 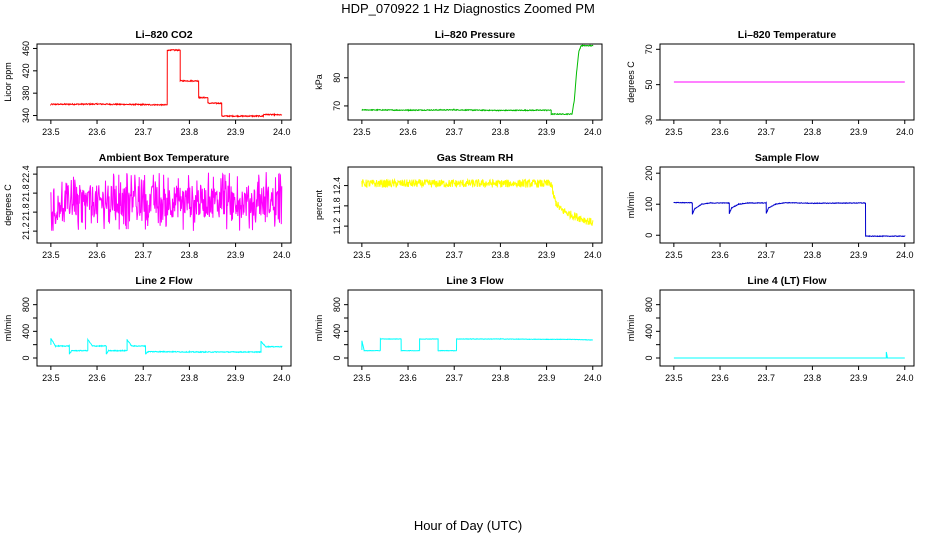 What do you see at coordinates (26, 93) in the screenshot?
I see `y-tick-label: 380` at bounding box center [26, 93].